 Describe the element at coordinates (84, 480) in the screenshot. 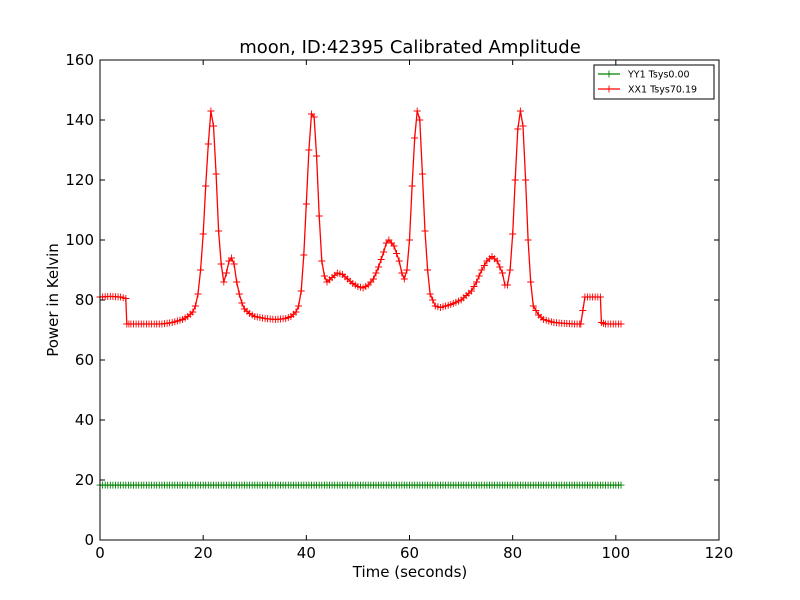

I see `y-tick-label: 20` at that location.